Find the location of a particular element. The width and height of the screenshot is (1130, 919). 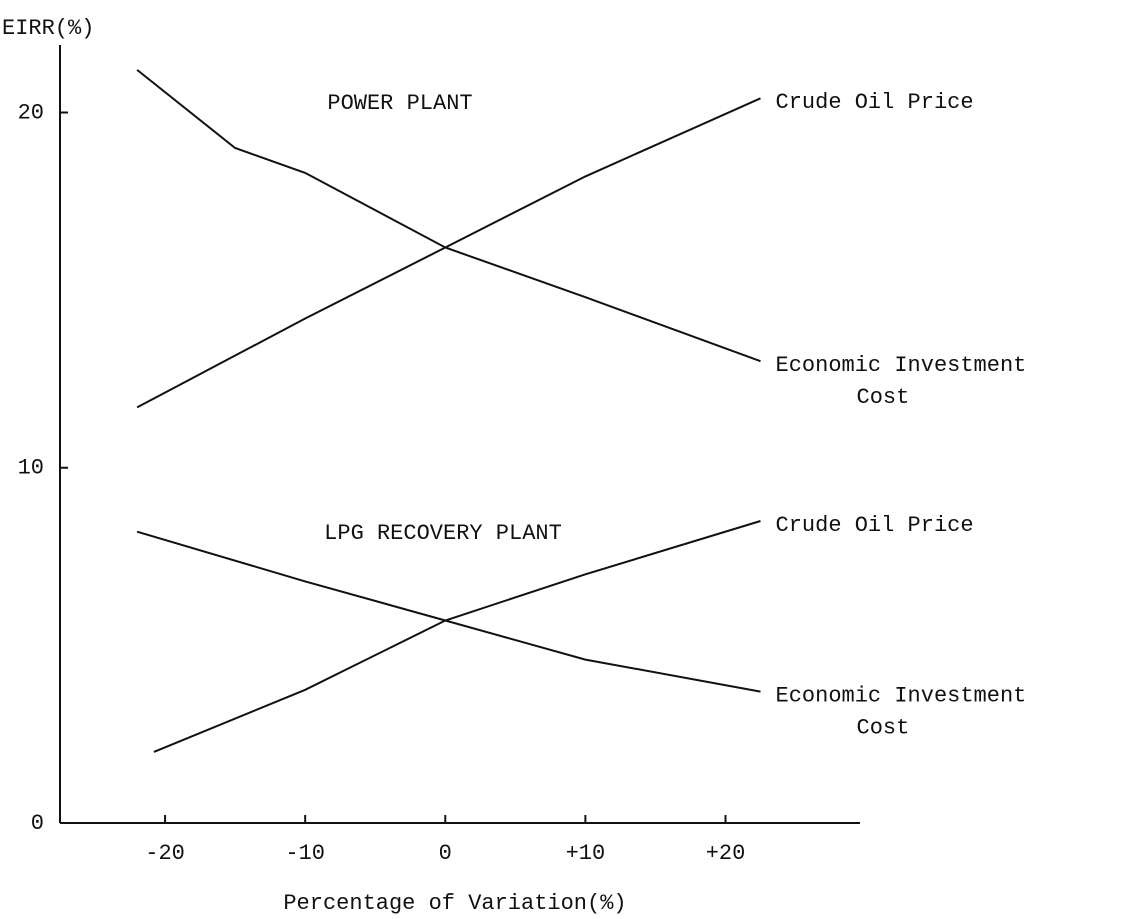

y-axis-label: EIRR(%) is located at coordinates (48, 28).